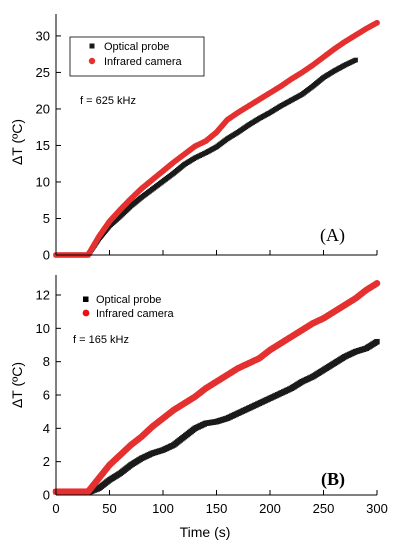 This screenshot has width=402, height=550. I want to click on y-tick-label: 6, so click(46, 395).